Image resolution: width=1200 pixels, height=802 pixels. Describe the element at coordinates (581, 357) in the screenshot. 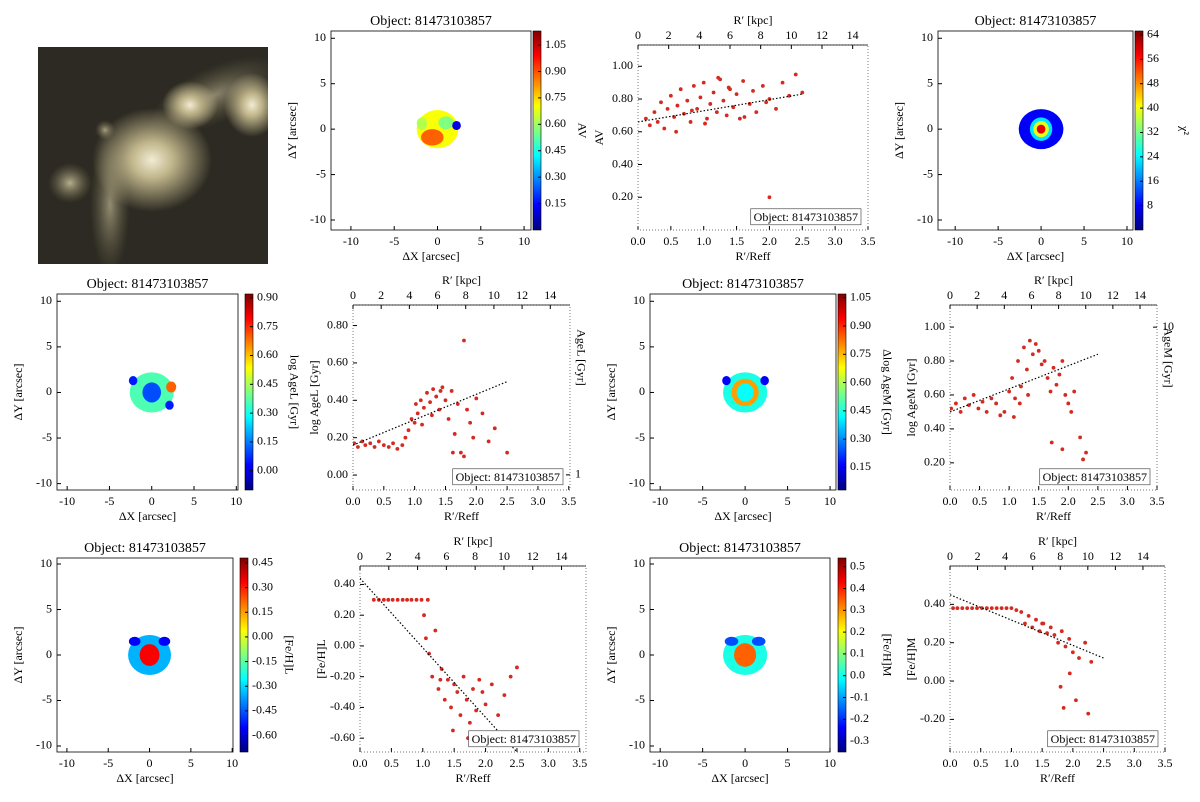

I see `y2-axis-label: AgeL [Gyr]` at that location.